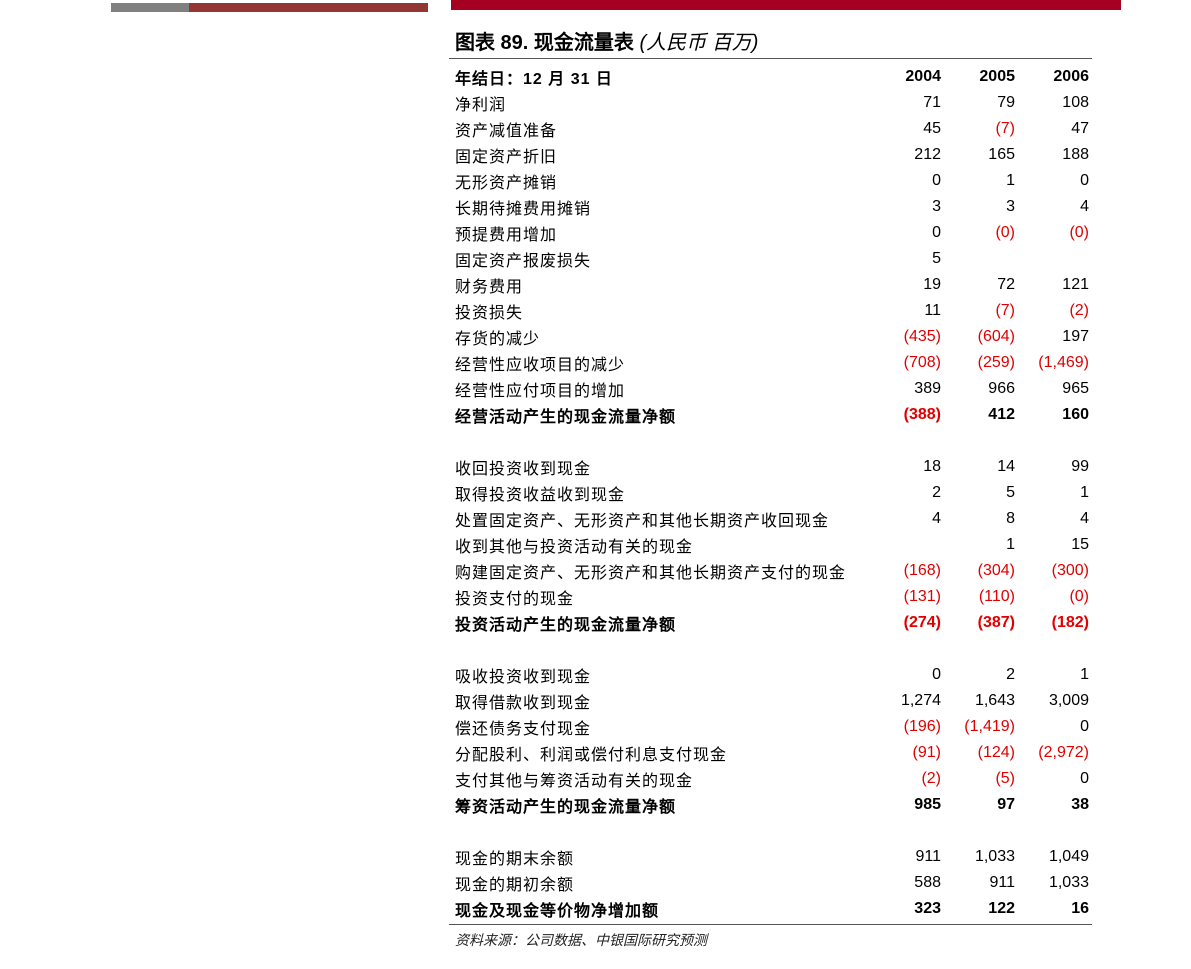 The height and width of the screenshot is (969, 1191). I want to click on row-value: 11, so click(932, 310).